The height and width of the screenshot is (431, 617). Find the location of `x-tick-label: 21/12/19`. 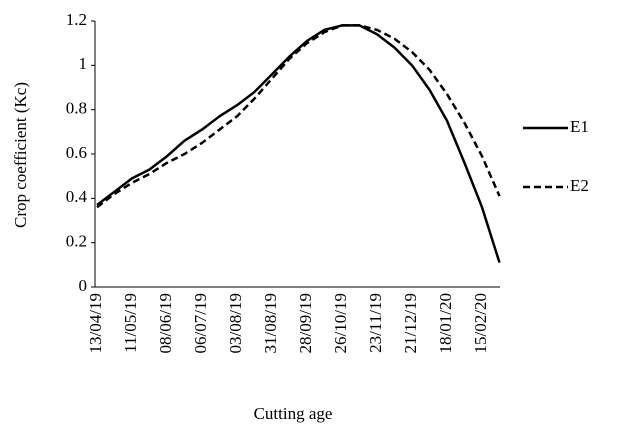

x-tick-label: 21/12/19 is located at coordinates (410, 323).